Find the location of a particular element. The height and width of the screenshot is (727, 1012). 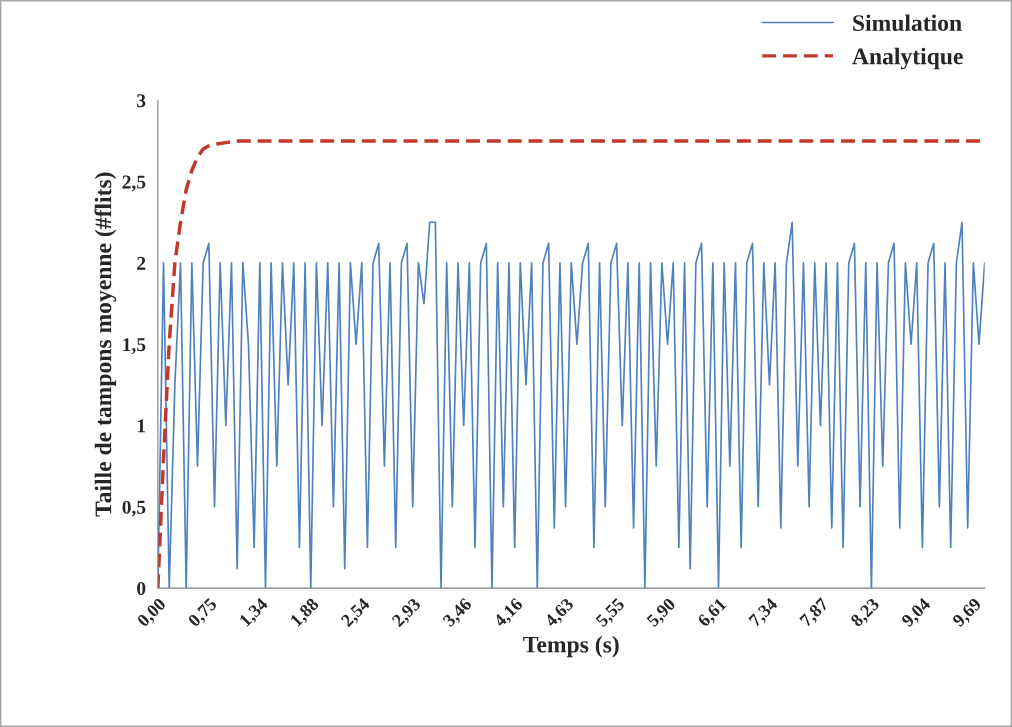

y-tick-label: 0,5 is located at coordinates (134, 508).